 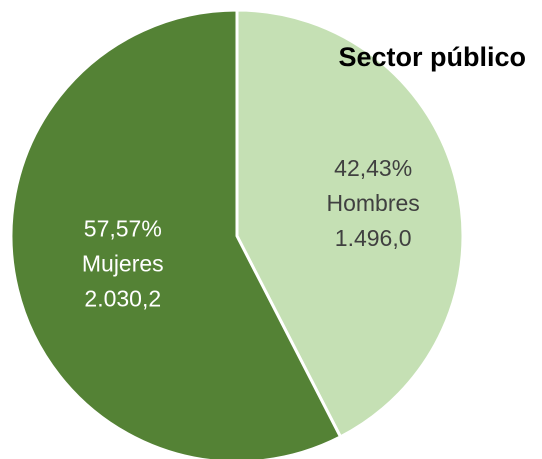 I want to click on slice-label-percent-hombres: 42,43%, so click(x=373, y=168).